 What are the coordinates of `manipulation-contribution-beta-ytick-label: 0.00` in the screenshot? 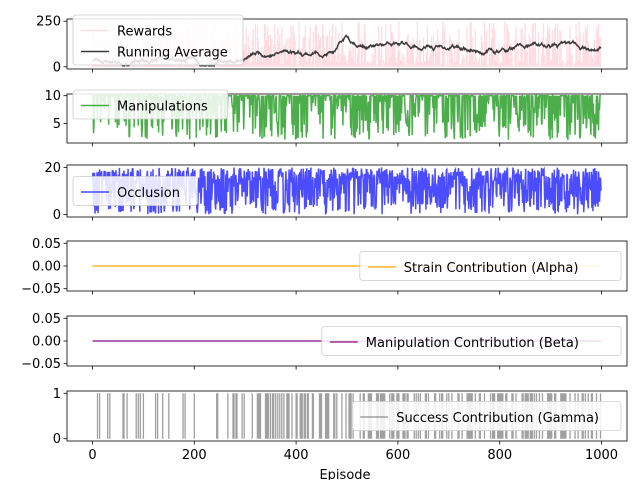 It's located at (46, 342).